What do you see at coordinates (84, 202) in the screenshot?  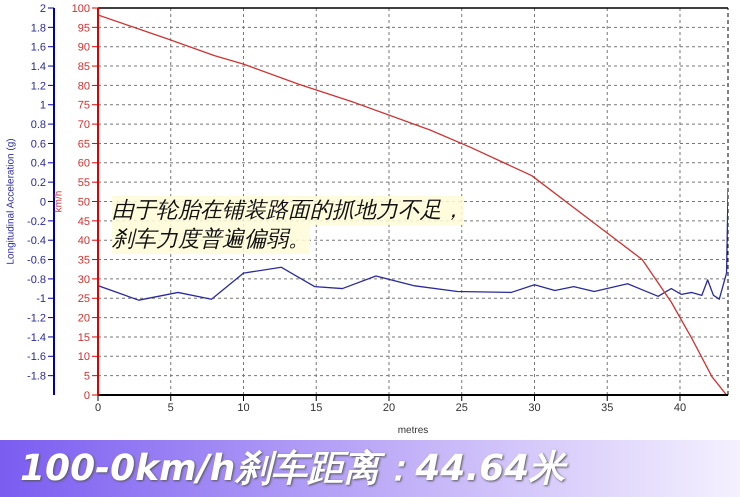 I see `y2-tick-label: 50` at bounding box center [84, 202].